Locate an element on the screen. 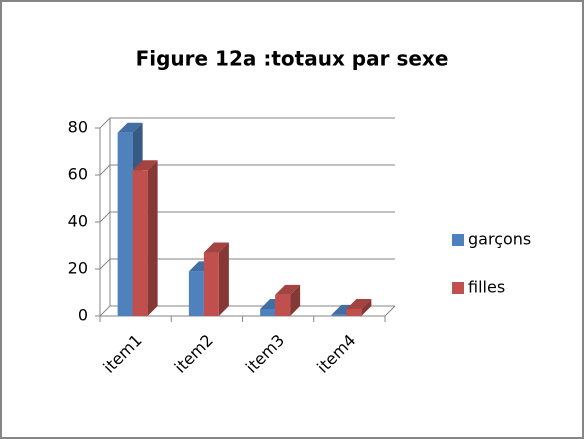 The height and width of the screenshot is (439, 584). y-tick-label: 60 is located at coordinates (78, 174).